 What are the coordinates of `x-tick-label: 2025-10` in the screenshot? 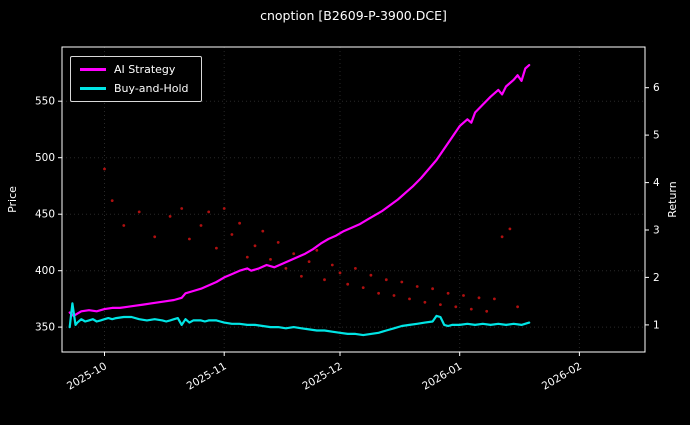 It's located at (87, 376).